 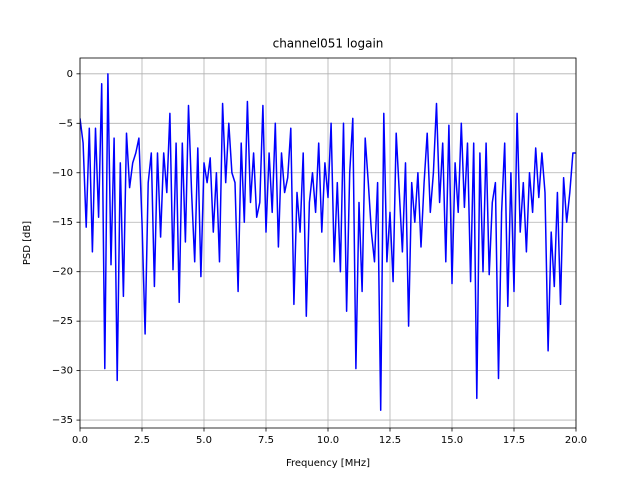 What do you see at coordinates (62, 420) in the screenshot?
I see `y-tick-label: −35` at bounding box center [62, 420].